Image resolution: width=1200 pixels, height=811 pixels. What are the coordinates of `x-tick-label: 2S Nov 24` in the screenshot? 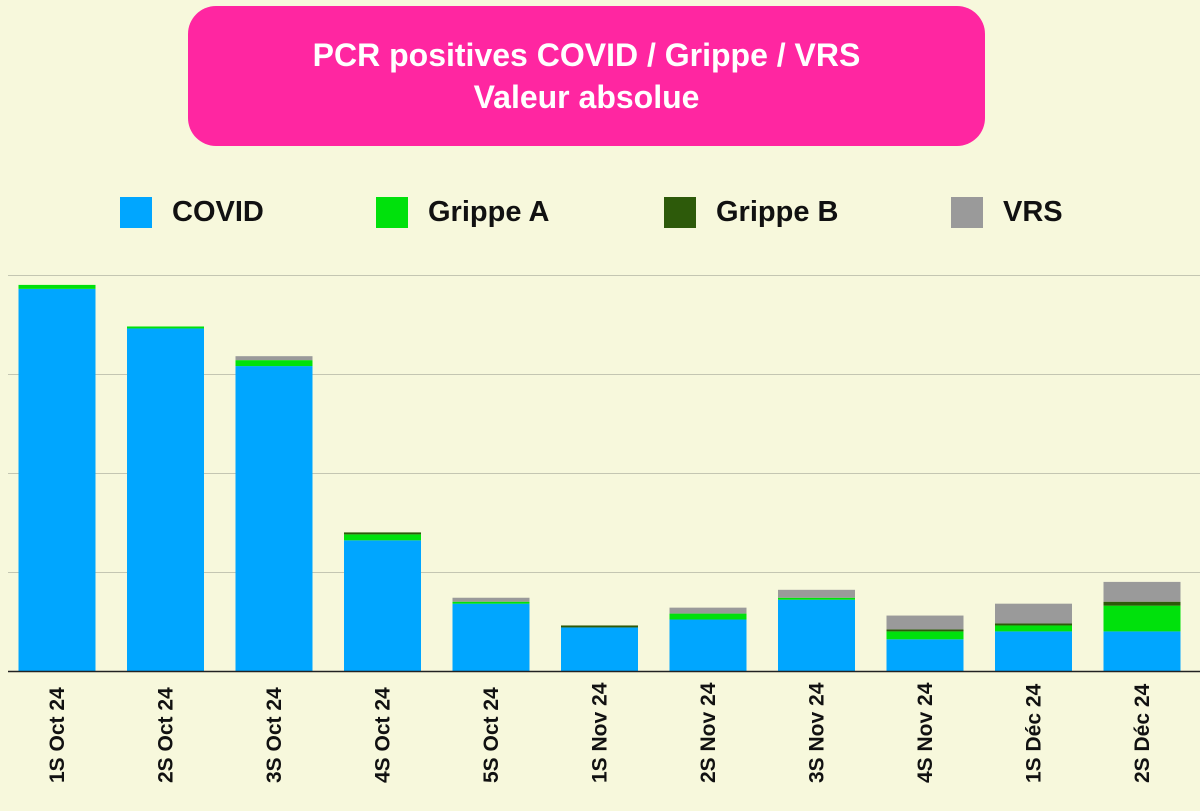 It's located at (708, 732).